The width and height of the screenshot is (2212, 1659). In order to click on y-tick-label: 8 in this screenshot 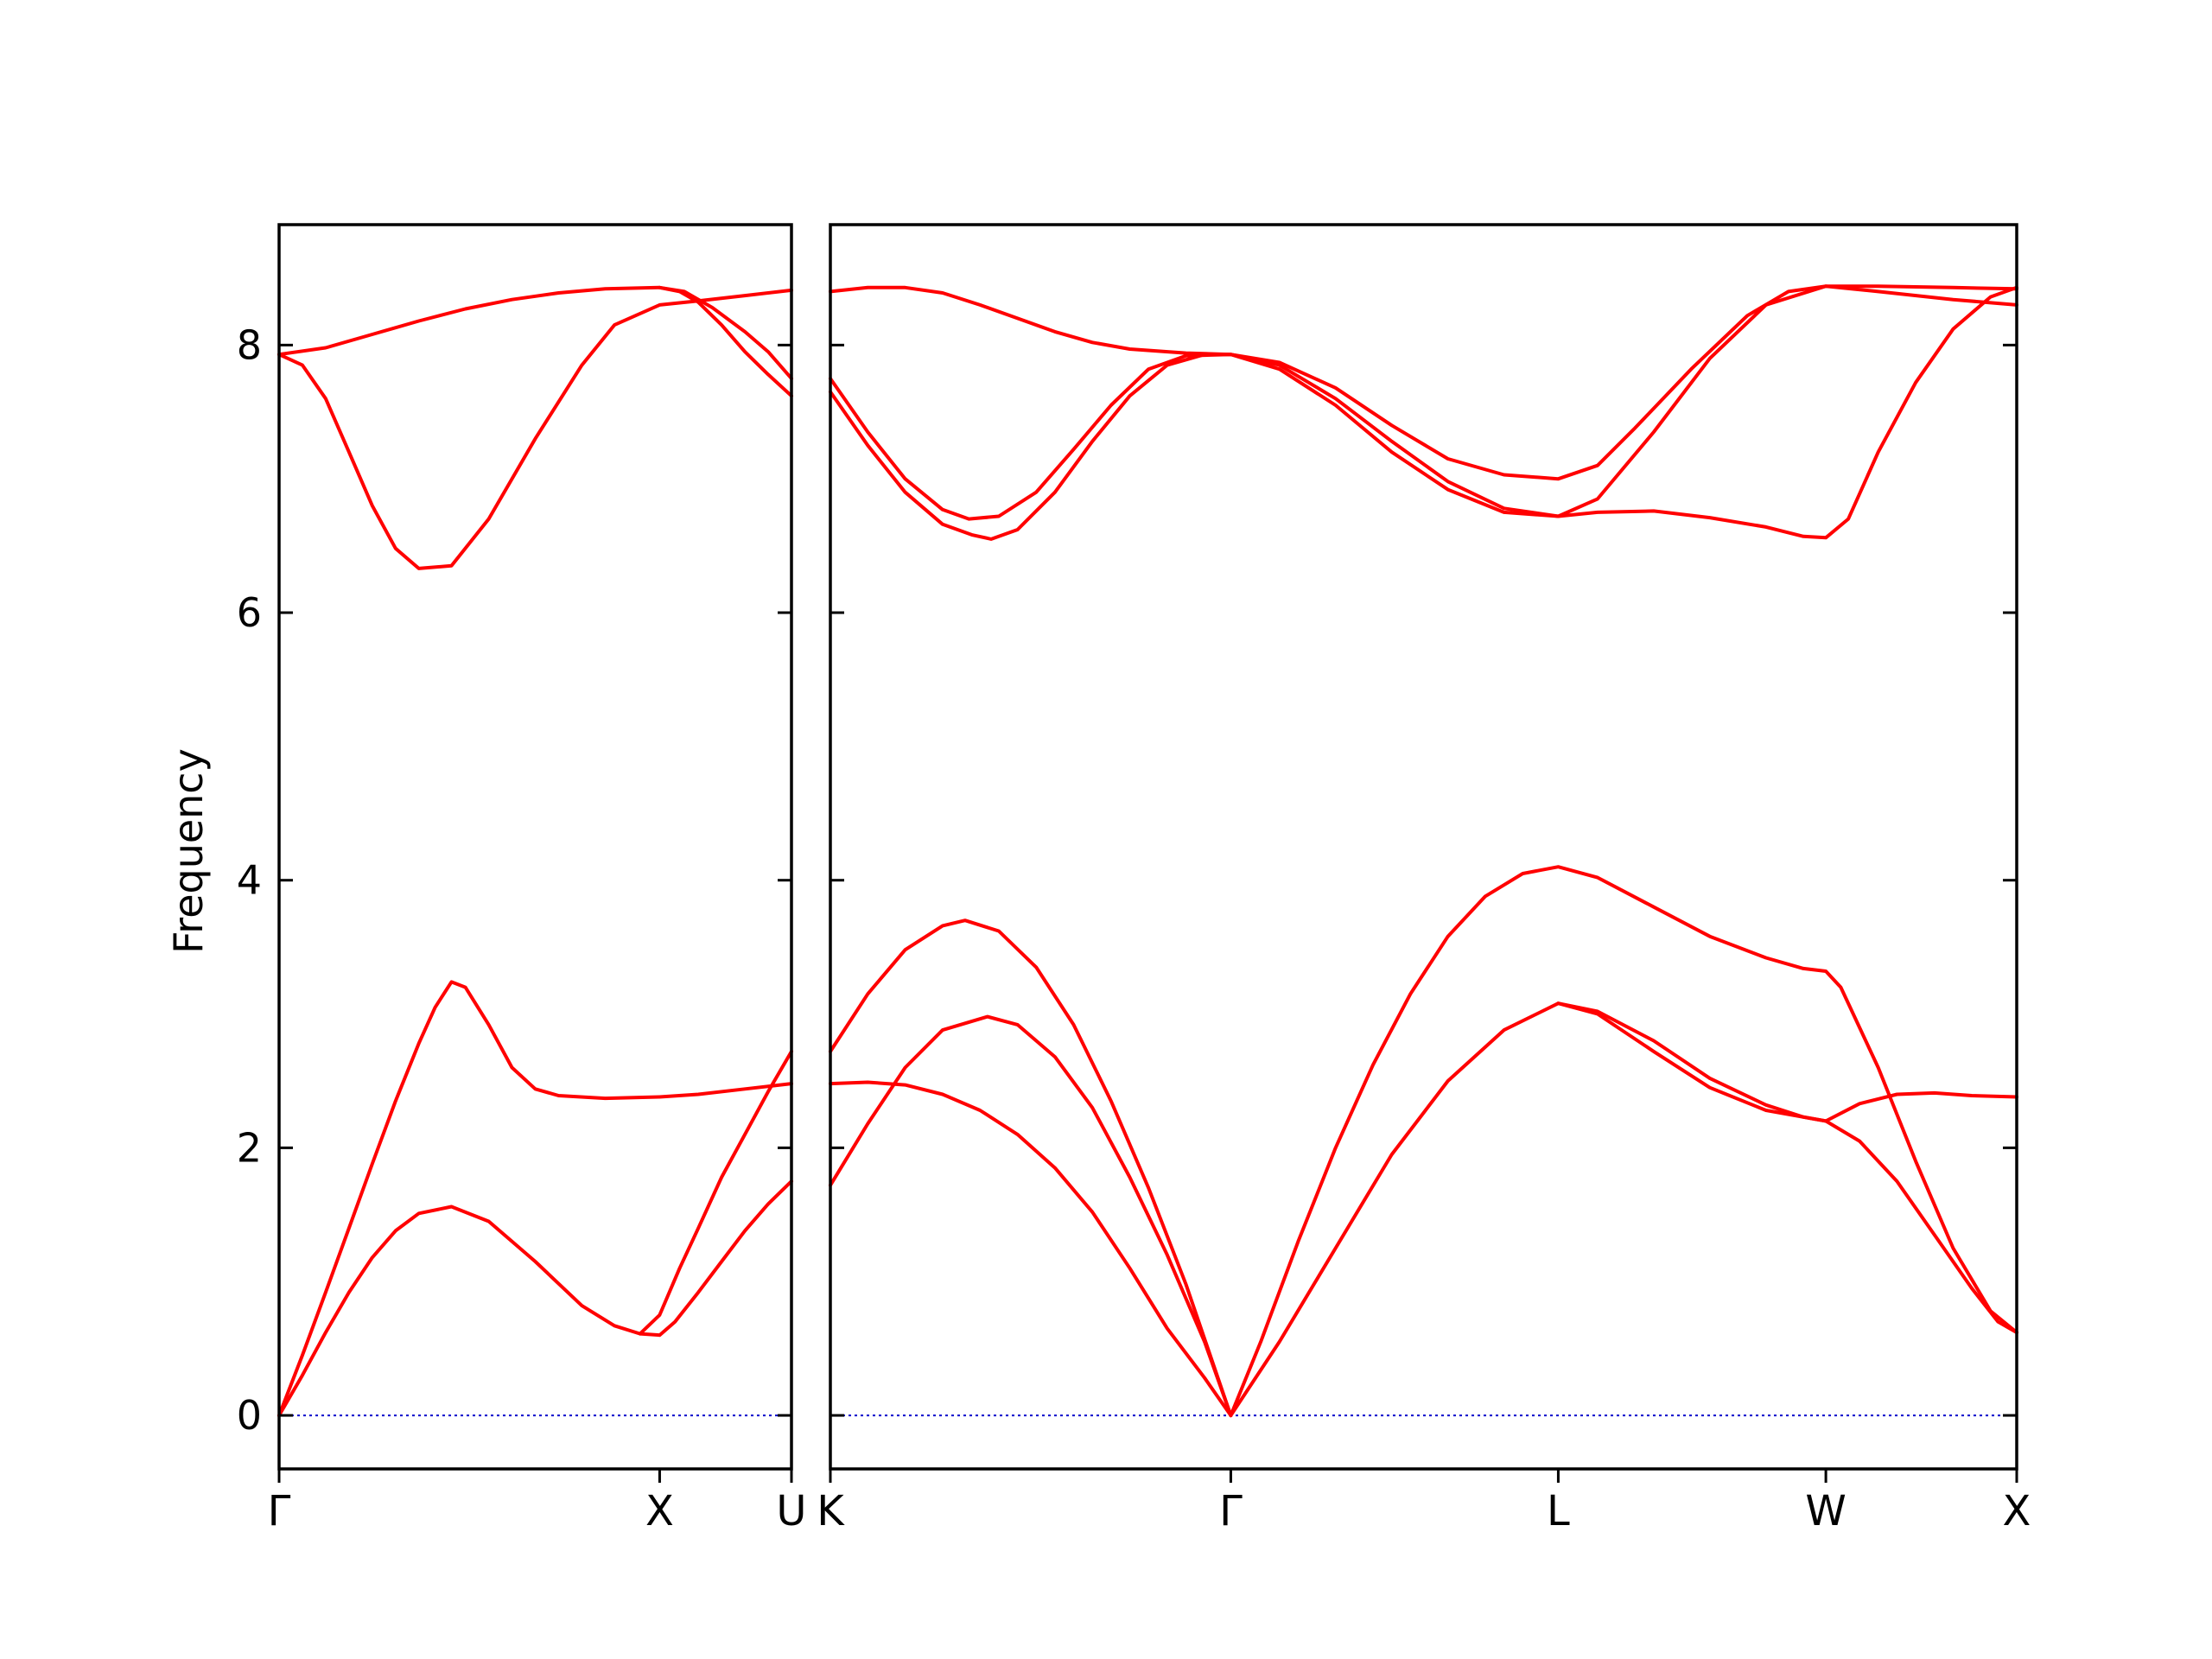, I will do `click(249, 344)`.